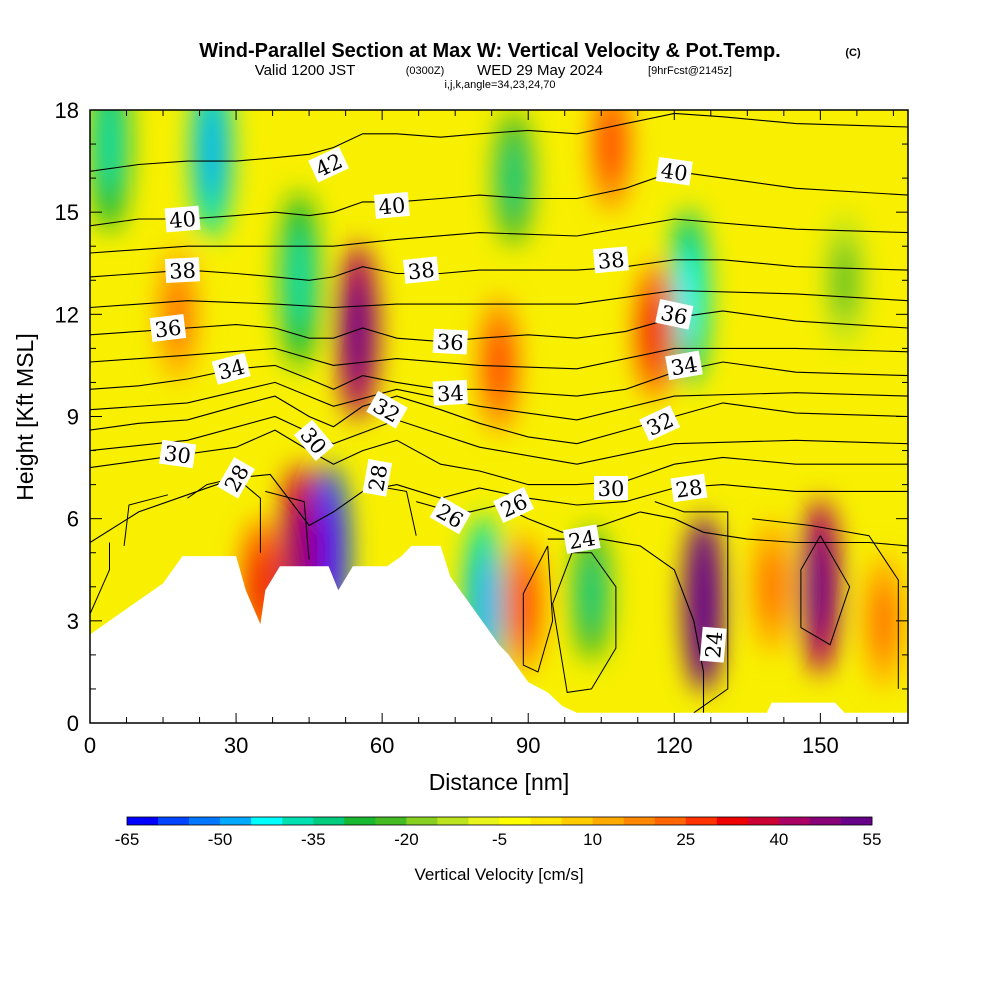  What do you see at coordinates (499, 634) in the screenshot?
I see `terrain-mask` at bounding box center [499, 634].